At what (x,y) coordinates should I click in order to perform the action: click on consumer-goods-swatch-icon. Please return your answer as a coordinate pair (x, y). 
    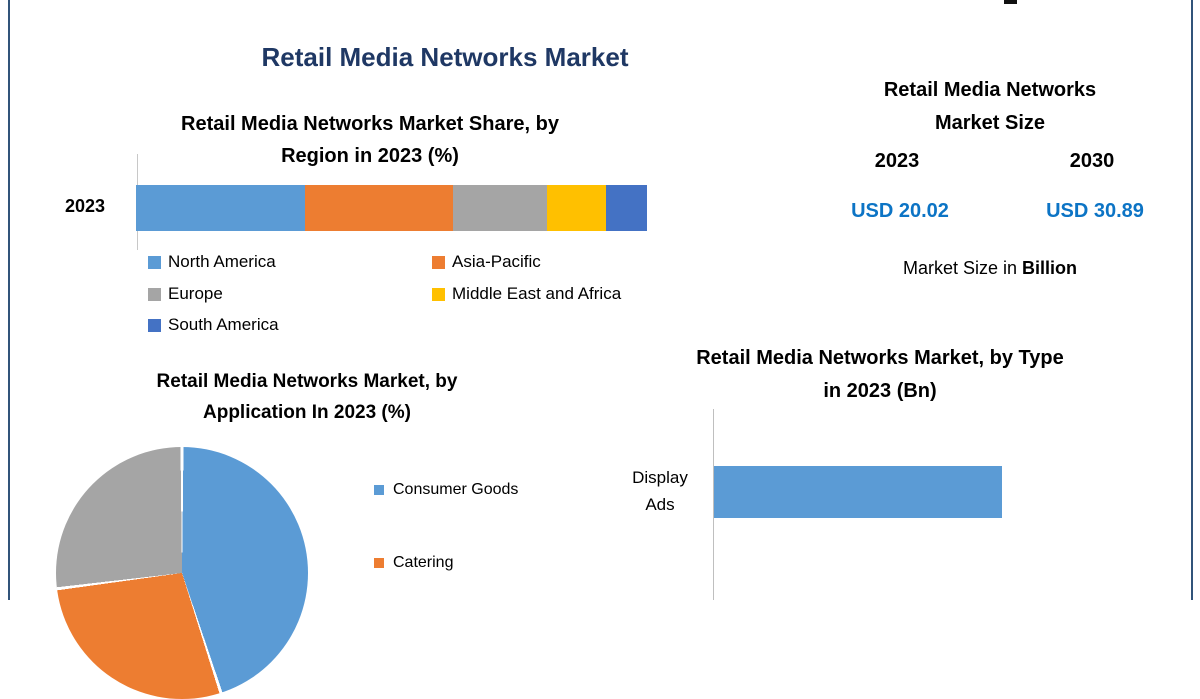
    Looking at the image, I should click on (379, 490).